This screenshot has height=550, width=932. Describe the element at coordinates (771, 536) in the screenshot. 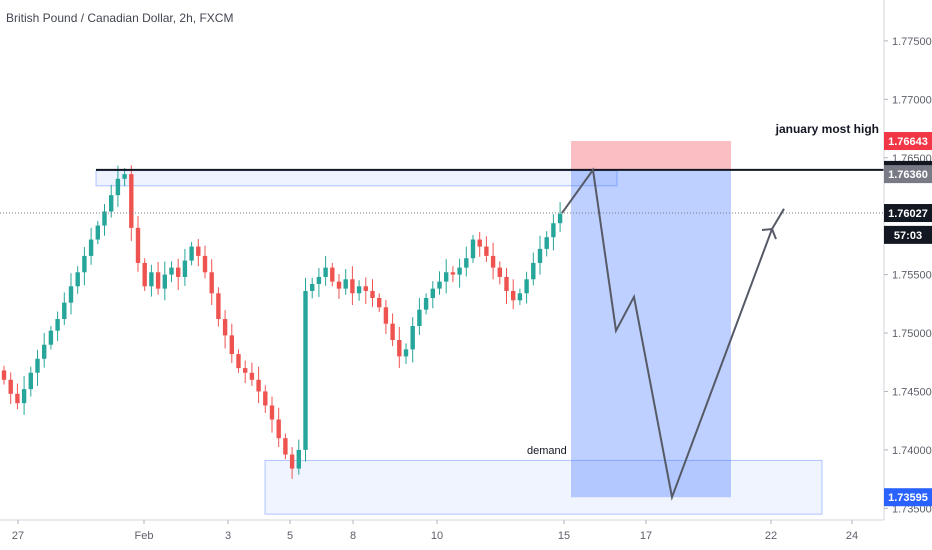

I see `time-tick-label-8: 22` at that location.